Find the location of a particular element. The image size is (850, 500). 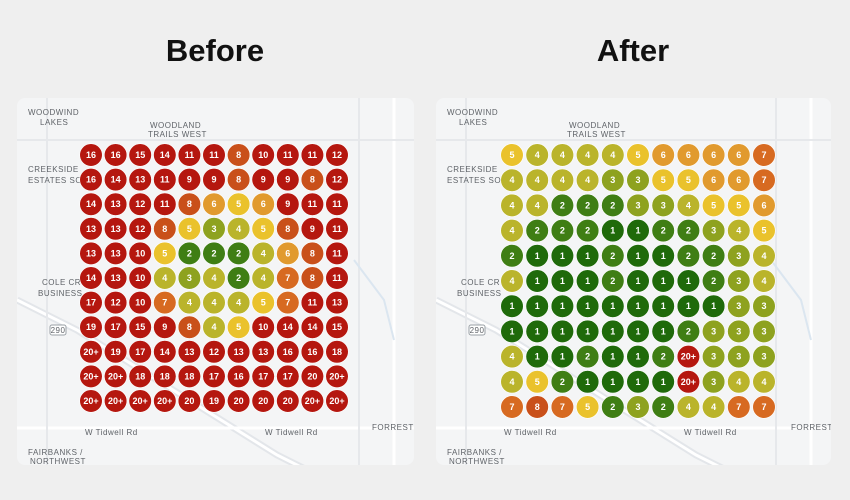

map-label: FAIRBANKS / is located at coordinates (474, 452).